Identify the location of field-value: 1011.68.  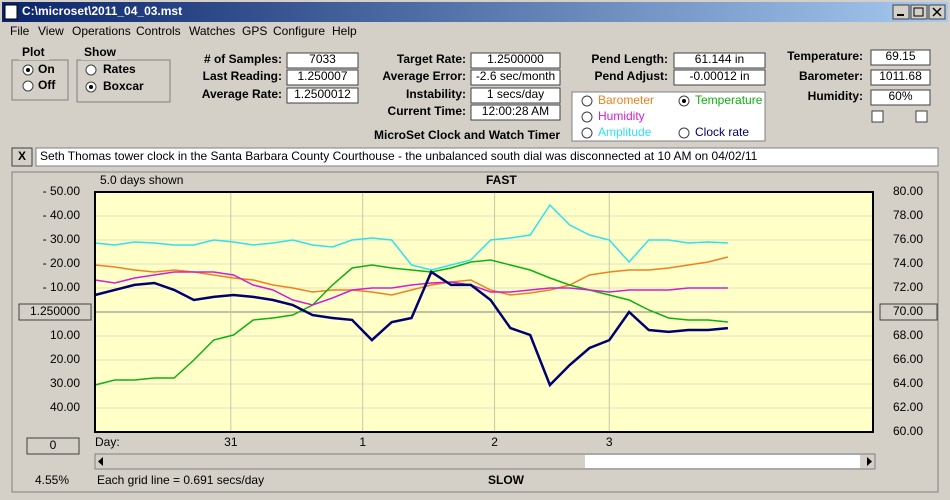
(900, 76).